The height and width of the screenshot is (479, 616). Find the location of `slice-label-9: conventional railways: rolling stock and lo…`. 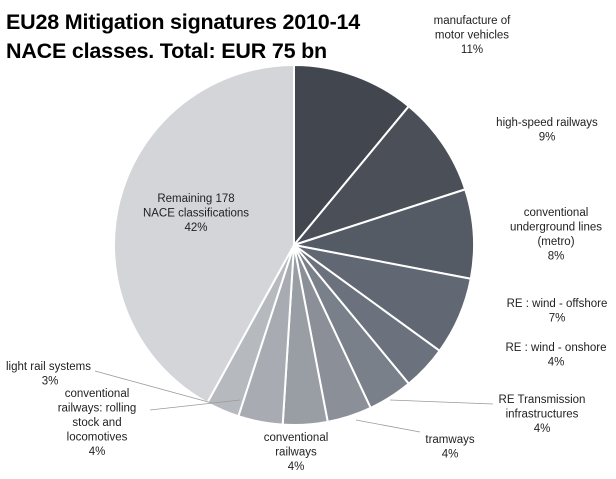

slice-label-9: conventional railways: rolling stock and lo… is located at coordinates (97, 423).